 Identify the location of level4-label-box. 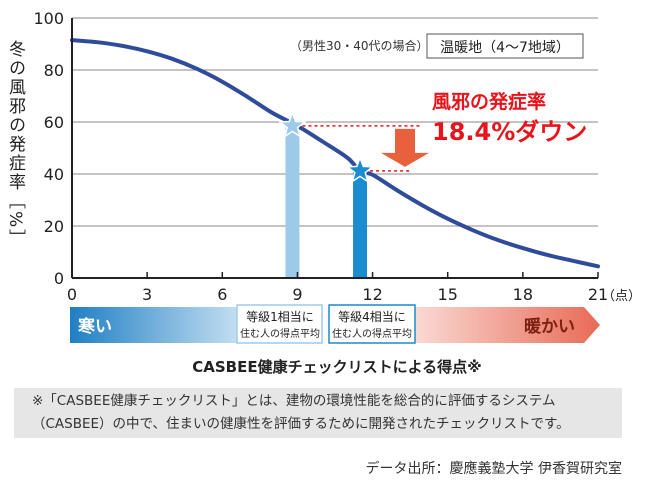
(372, 324).